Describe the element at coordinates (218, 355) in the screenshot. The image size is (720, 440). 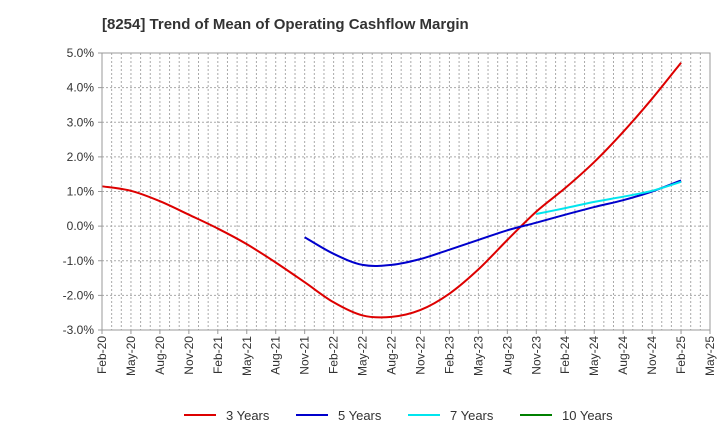
I see `x-tick-label: Feb-21` at that location.